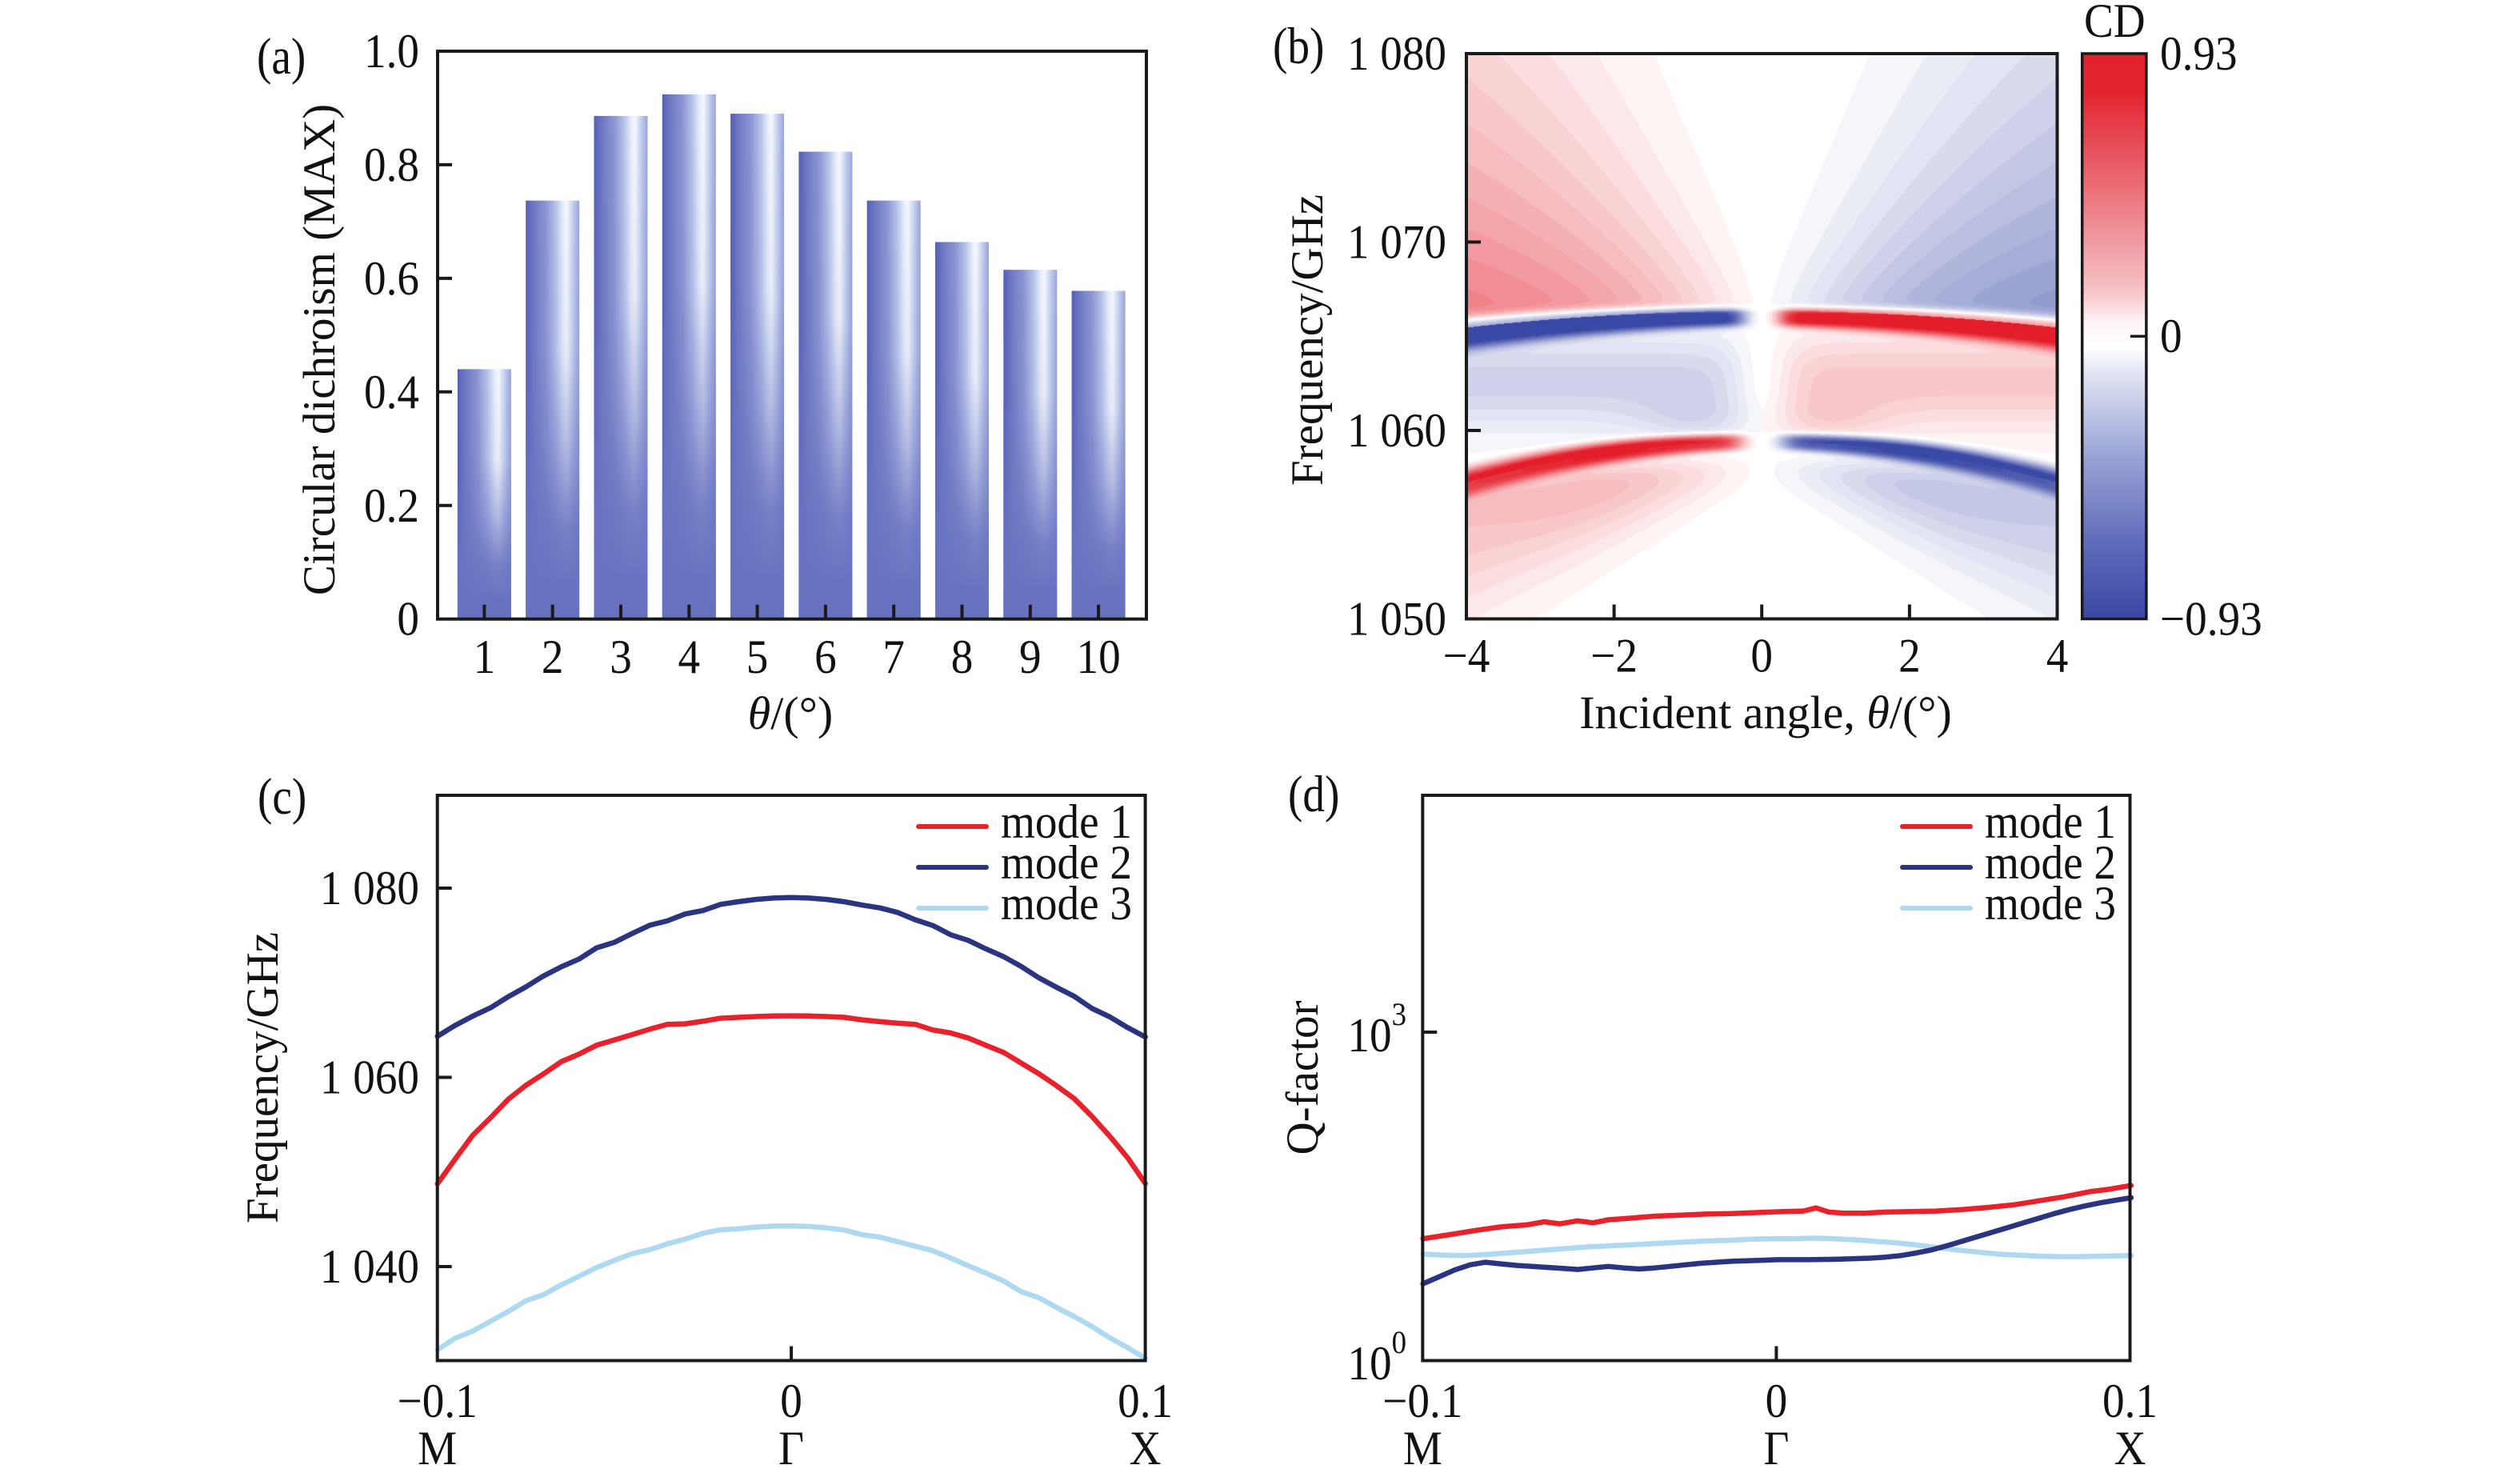 This screenshot has height=1477, width=2520. What do you see at coordinates (369, 1267) in the screenshot?
I see `svg-text: 1 040` at bounding box center [369, 1267].